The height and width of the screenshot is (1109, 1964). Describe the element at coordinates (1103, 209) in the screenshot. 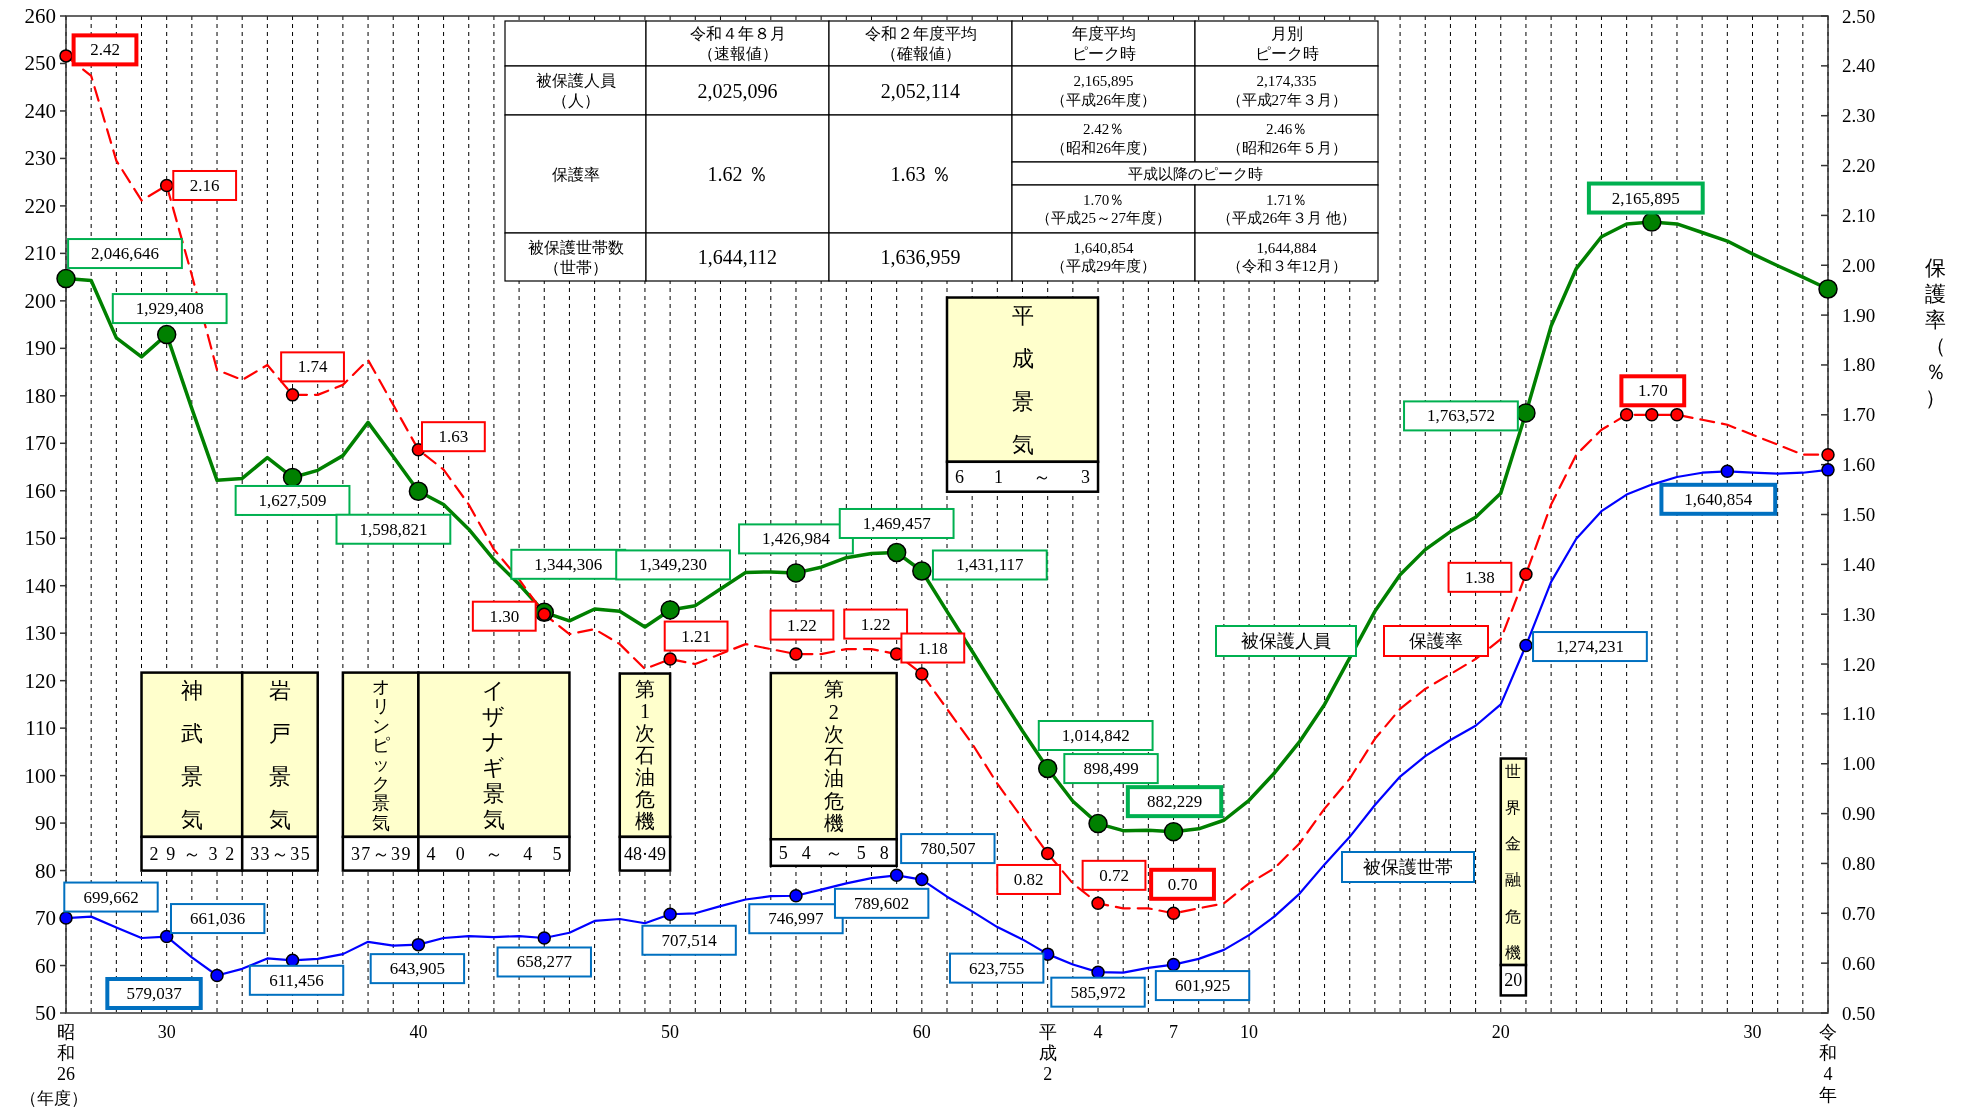

I see `annotation: 1.70％（平成25～27年度）` at that location.